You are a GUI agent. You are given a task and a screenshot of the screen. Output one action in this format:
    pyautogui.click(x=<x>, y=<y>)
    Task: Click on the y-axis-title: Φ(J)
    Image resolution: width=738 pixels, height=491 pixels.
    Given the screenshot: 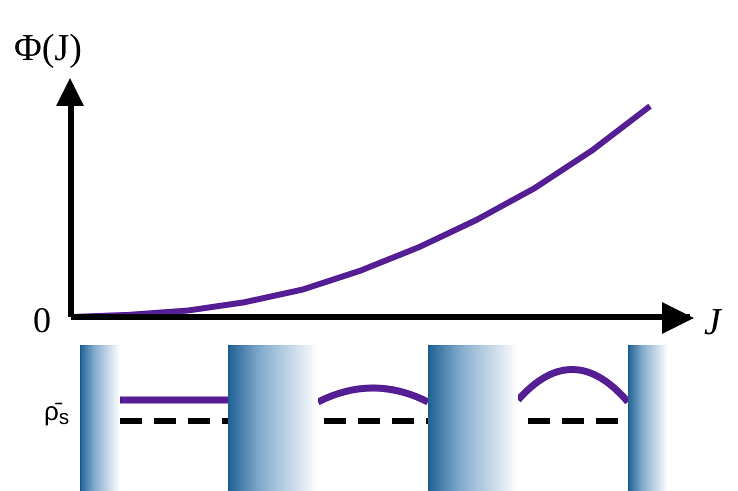 What is the action you would take?
    pyautogui.click(x=48, y=48)
    